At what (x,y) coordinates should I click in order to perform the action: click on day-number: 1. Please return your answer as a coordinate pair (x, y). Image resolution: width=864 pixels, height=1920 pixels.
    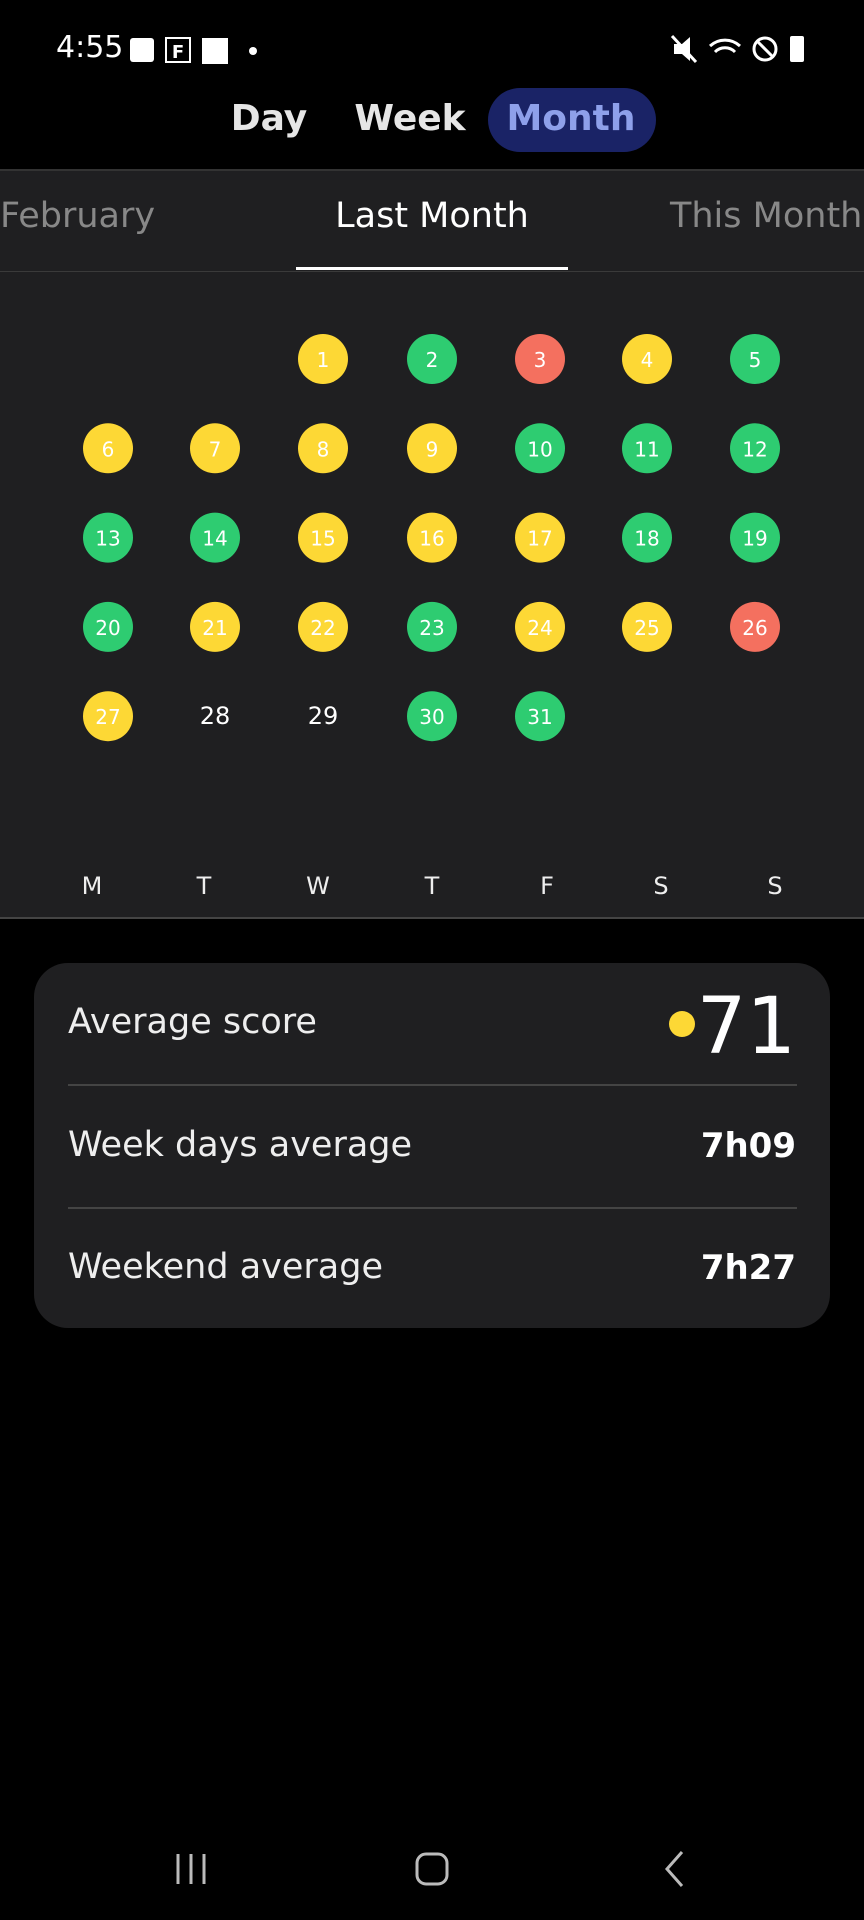
    Looking at the image, I should click on (323, 360).